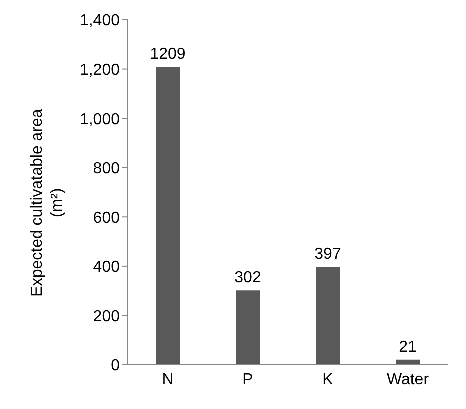 The width and height of the screenshot is (466, 409). What do you see at coordinates (100, 70) in the screenshot?
I see `y-tick-label: 1,200` at bounding box center [100, 70].